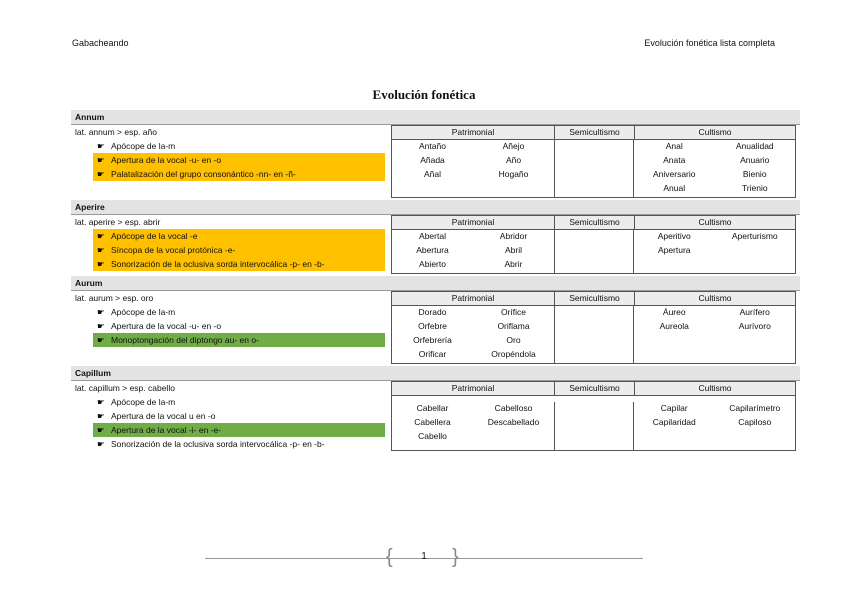 This screenshot has height=599, width=848. I want to click on word: Trienio, so click(754, 188).